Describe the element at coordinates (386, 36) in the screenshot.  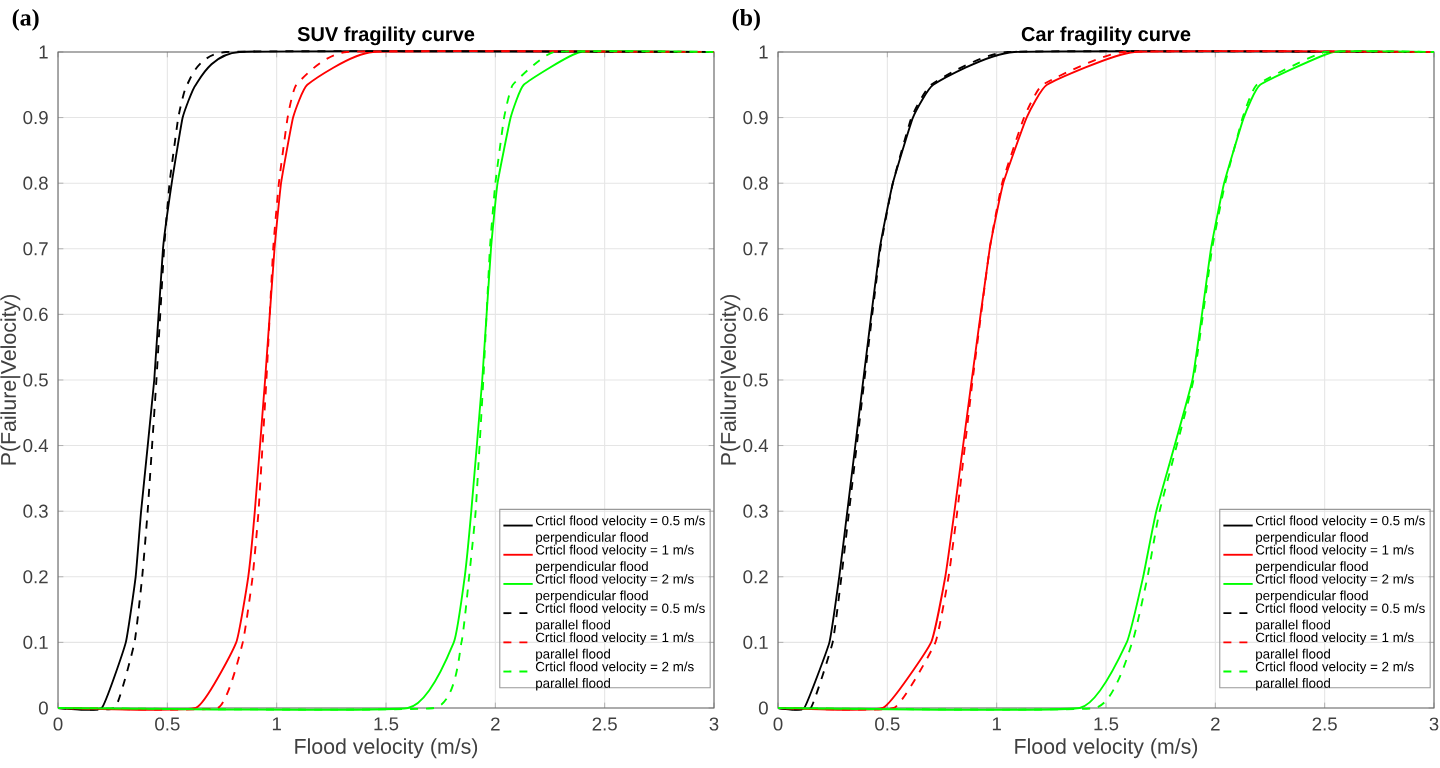
I see `chart-title: SUV fragility curve` at that location.